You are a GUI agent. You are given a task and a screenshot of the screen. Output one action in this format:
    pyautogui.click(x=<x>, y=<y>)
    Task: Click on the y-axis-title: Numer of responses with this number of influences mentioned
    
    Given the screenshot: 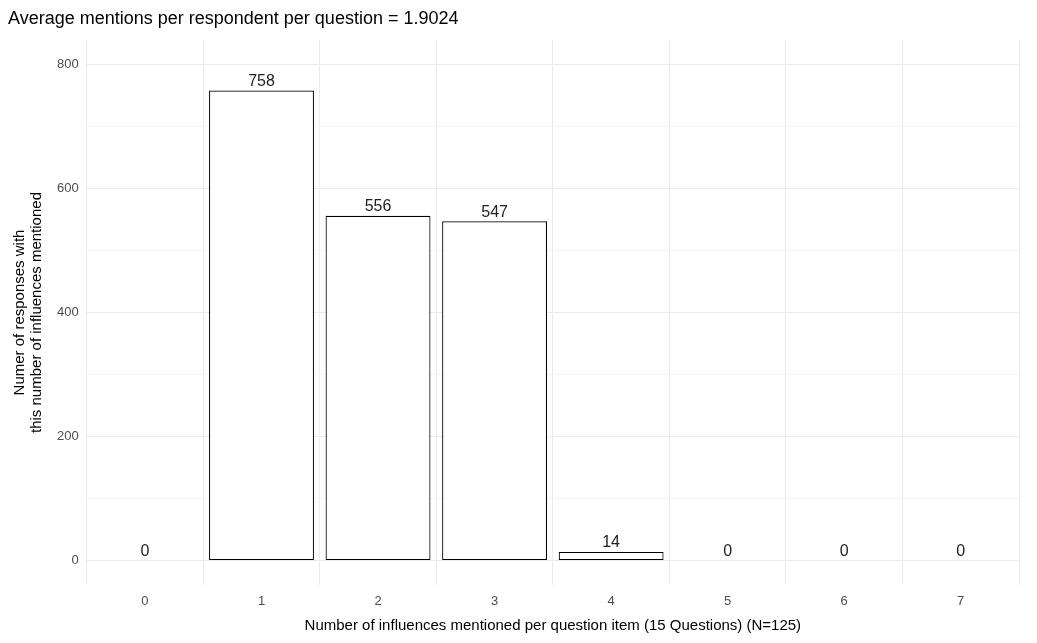 What is the action you would take?
    pyautogui.click(x=27, y=312)
    